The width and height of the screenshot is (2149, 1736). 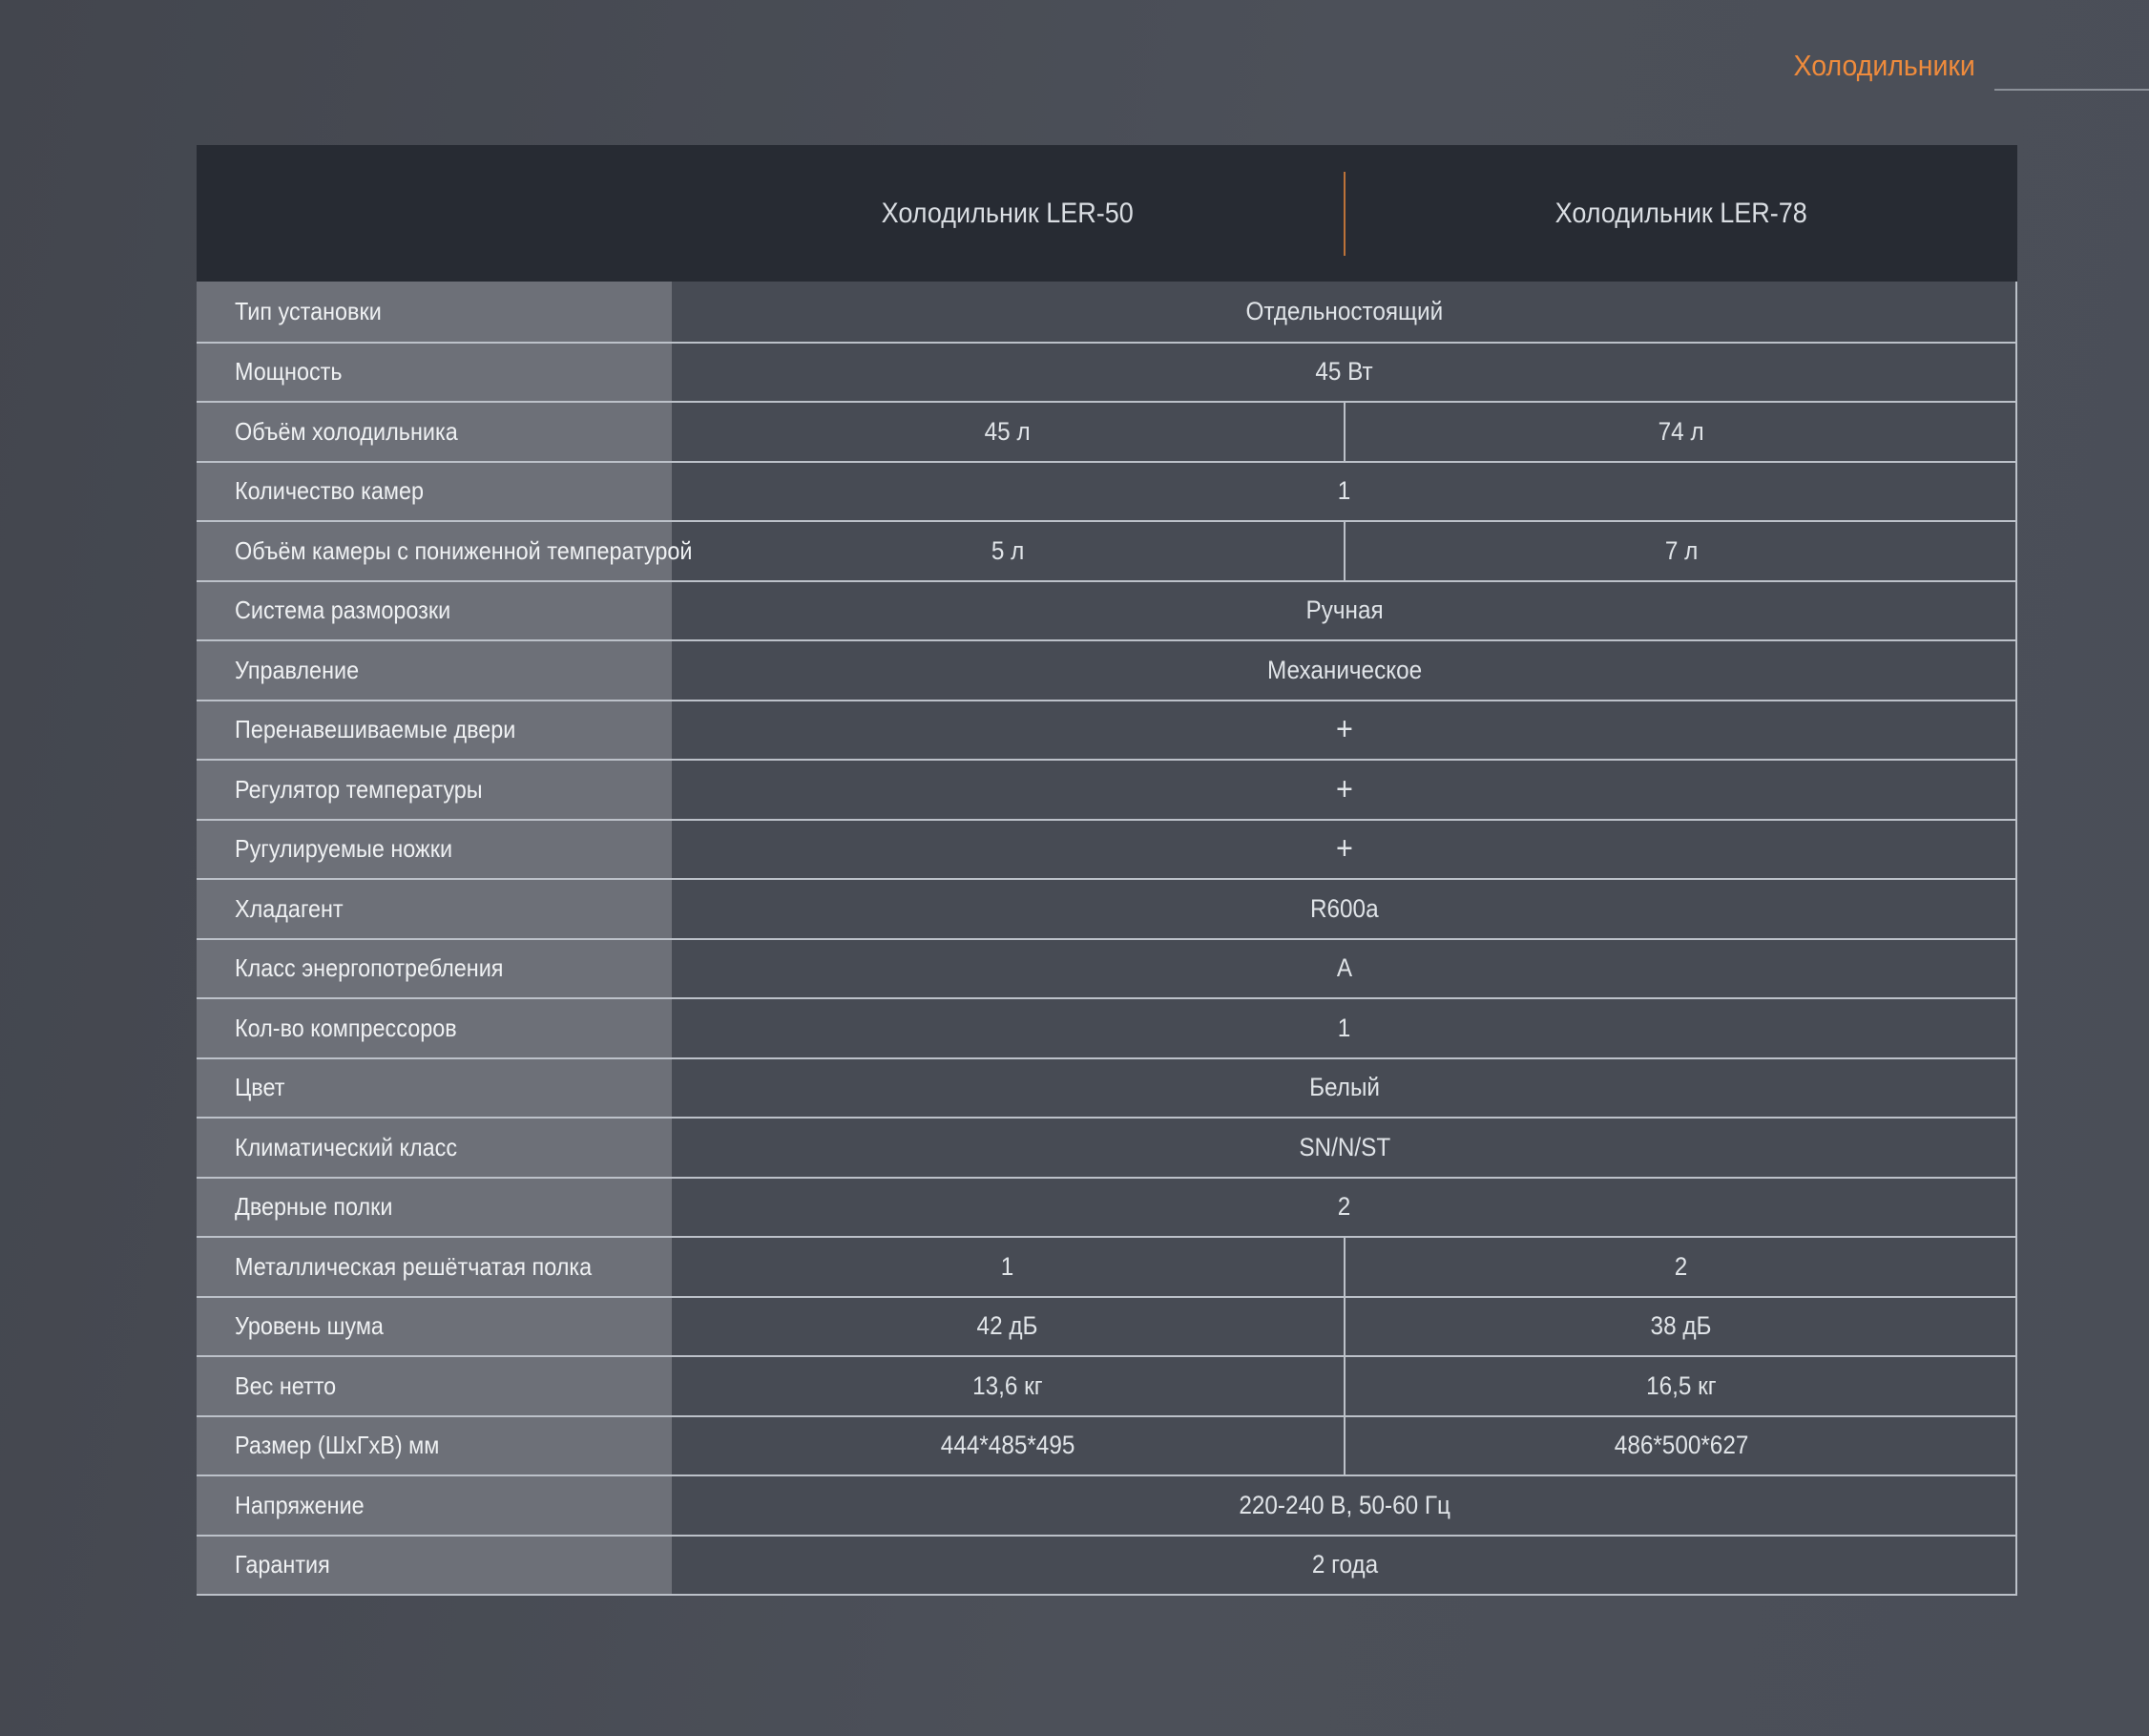 What do you see at coordinates (1107, 848) in the screenshot?
I see `table-row: Ругулируемые ножки +` at bounding box center [1107, 848].